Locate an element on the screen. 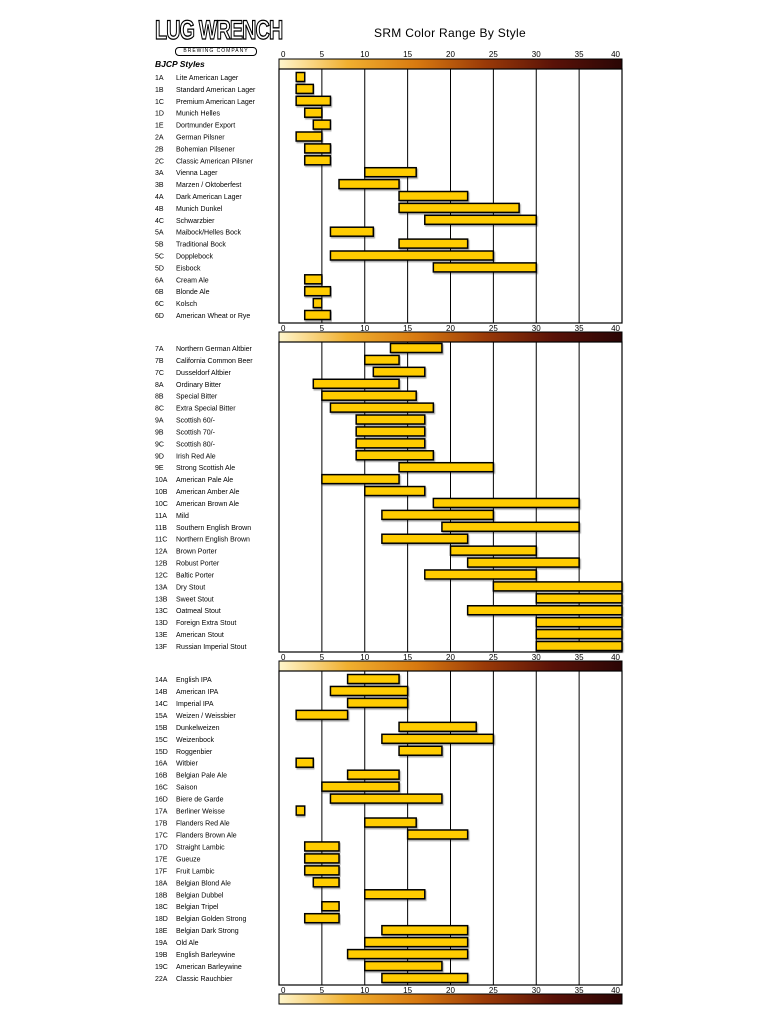 This screenshot has height=1024, width=768. style-code: 7B is located at coordinates (159, 361).